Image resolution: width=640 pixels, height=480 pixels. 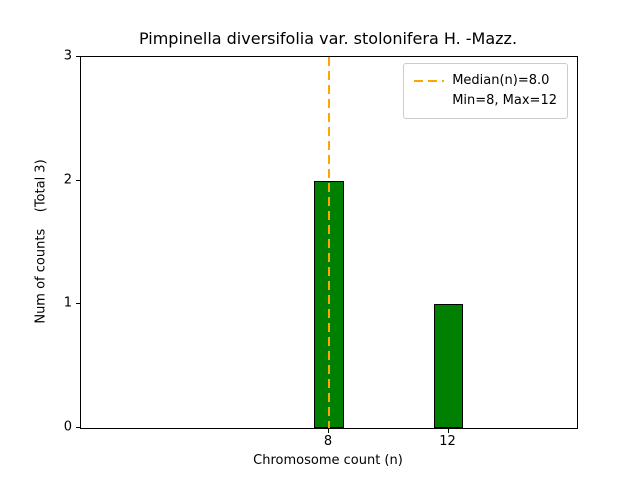 What do you see at coordinates (501, 80) in the screenshot?
I see `legend-label-median: Median(n)=8.0` at bounding box center [501, 80].